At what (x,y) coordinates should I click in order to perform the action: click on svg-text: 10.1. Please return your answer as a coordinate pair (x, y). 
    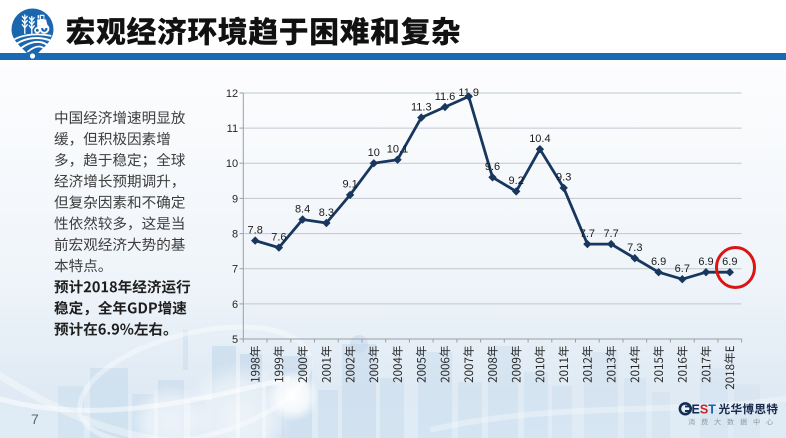
    Looking at the image, I should click on (397, 150).